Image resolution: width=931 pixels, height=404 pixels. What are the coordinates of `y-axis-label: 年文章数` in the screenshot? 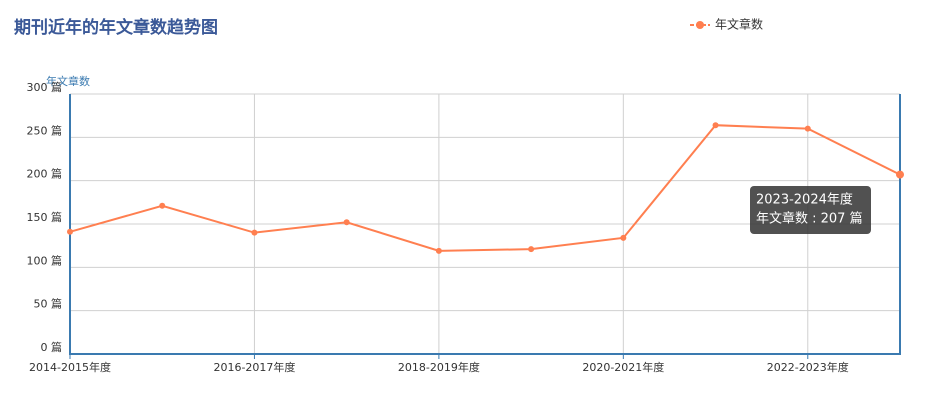 It's located at (68, 81).